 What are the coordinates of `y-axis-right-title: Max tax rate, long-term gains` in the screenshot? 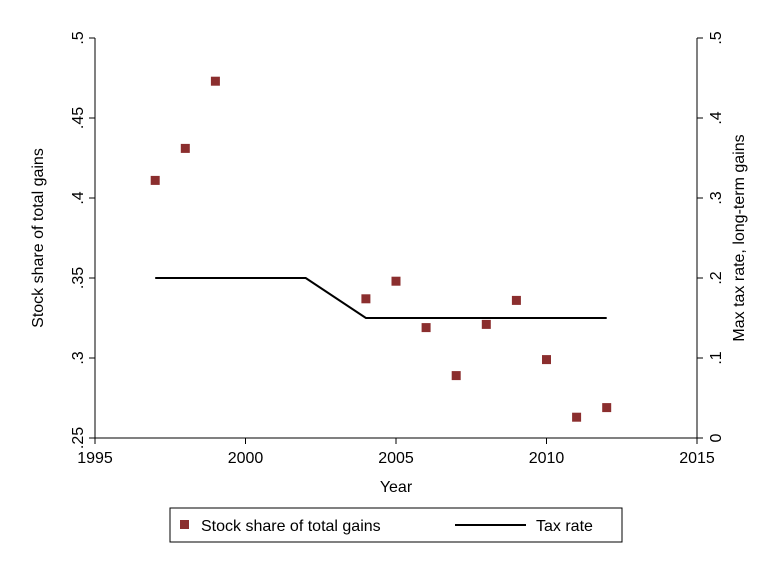 It's located at (739, 237).